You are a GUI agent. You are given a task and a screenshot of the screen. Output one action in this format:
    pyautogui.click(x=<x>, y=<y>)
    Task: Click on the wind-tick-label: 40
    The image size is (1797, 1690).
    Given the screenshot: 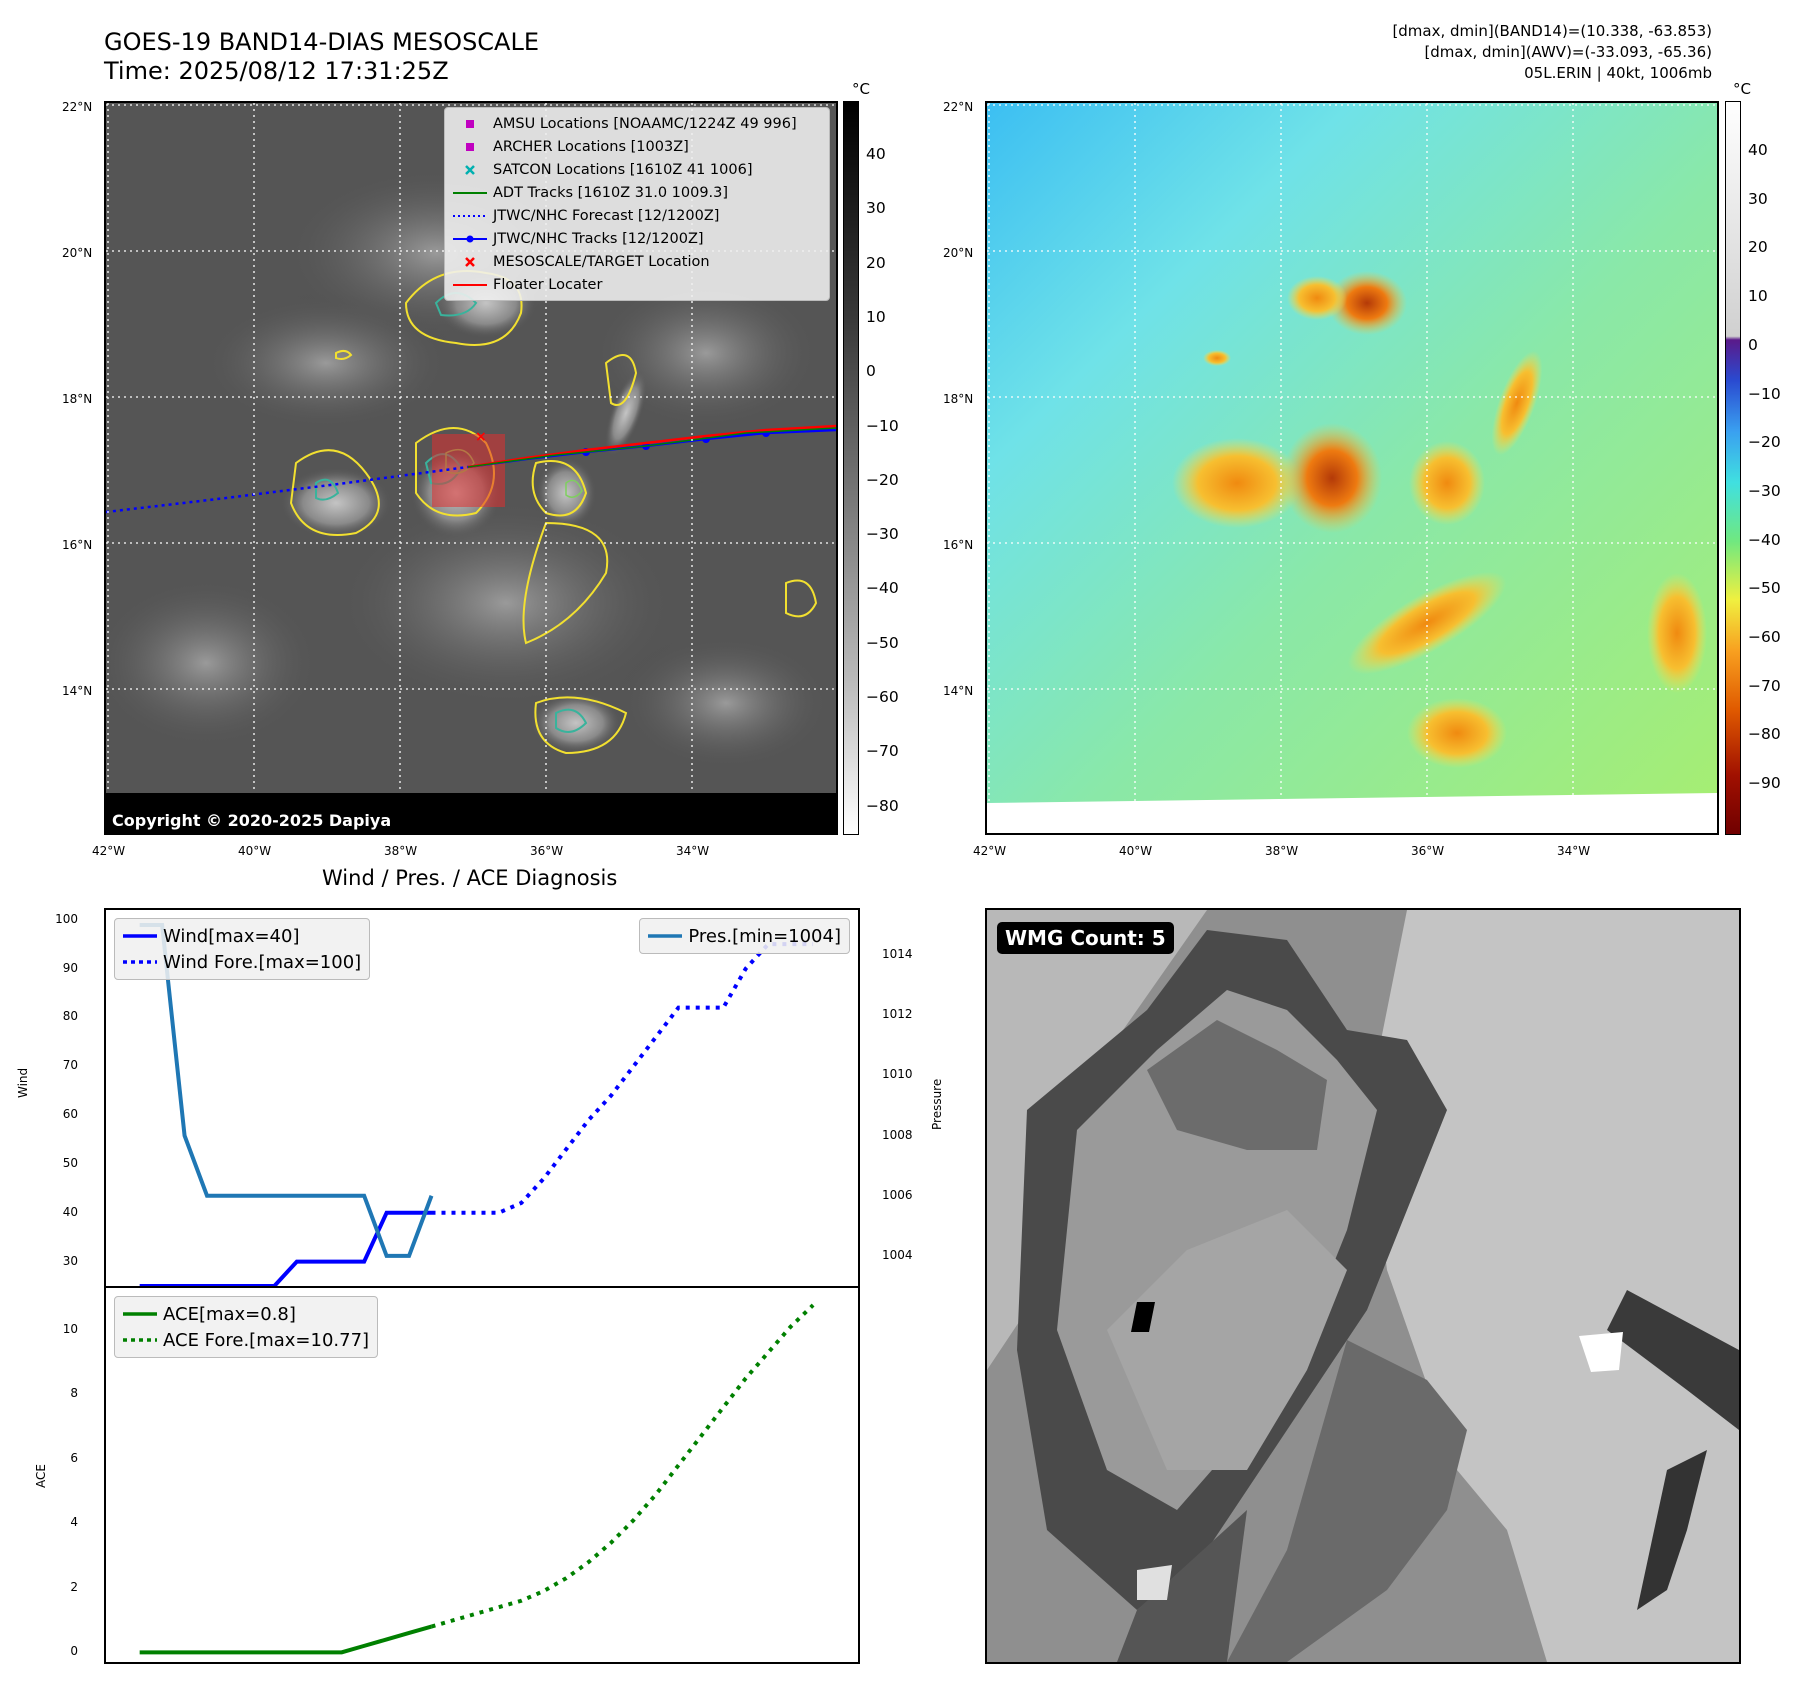 What is the action you would take?
    pyautogui.click(x=70, y=1211)
    